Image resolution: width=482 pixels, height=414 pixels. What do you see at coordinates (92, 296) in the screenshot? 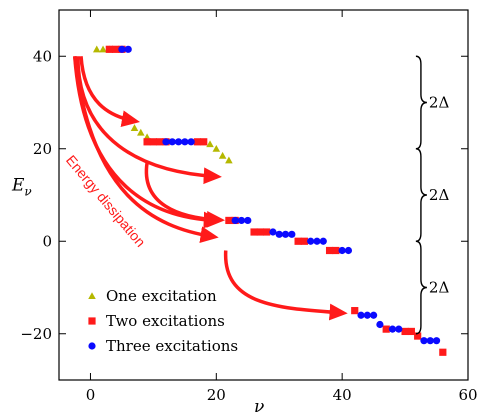
I see `legend-marker-triangle` at bounding box center [92, 296].